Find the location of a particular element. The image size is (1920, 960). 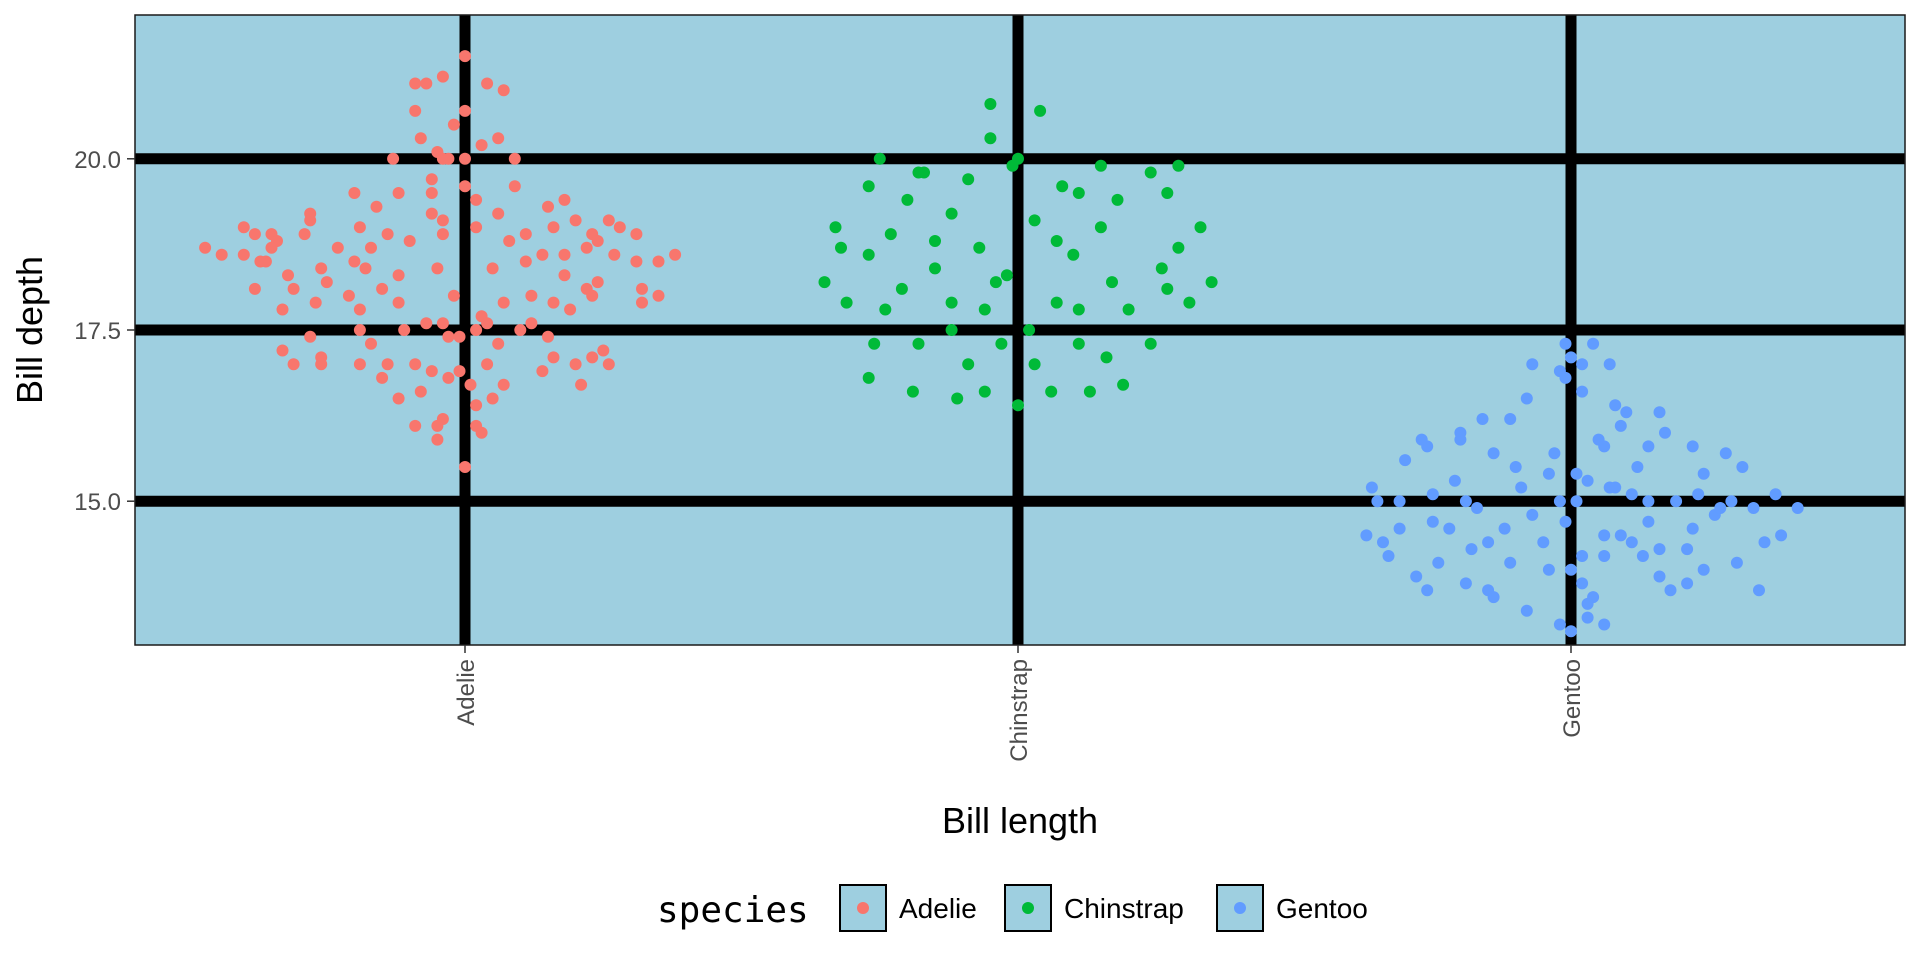

x-tick-label-chinstrap: Chinstrap is located at coordinates (1019, 710).